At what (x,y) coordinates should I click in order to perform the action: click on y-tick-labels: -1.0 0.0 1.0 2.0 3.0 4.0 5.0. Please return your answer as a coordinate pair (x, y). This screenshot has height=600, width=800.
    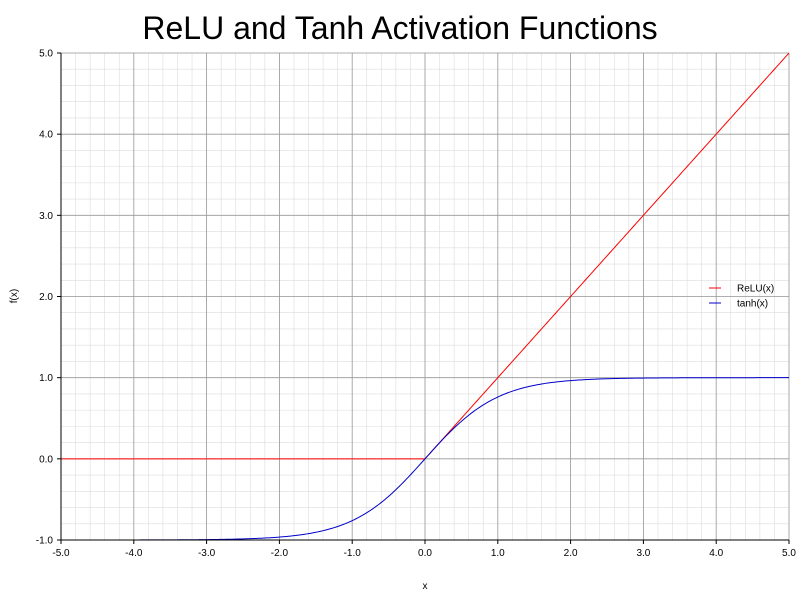
    Looking at the image, I should click on (45, 298).